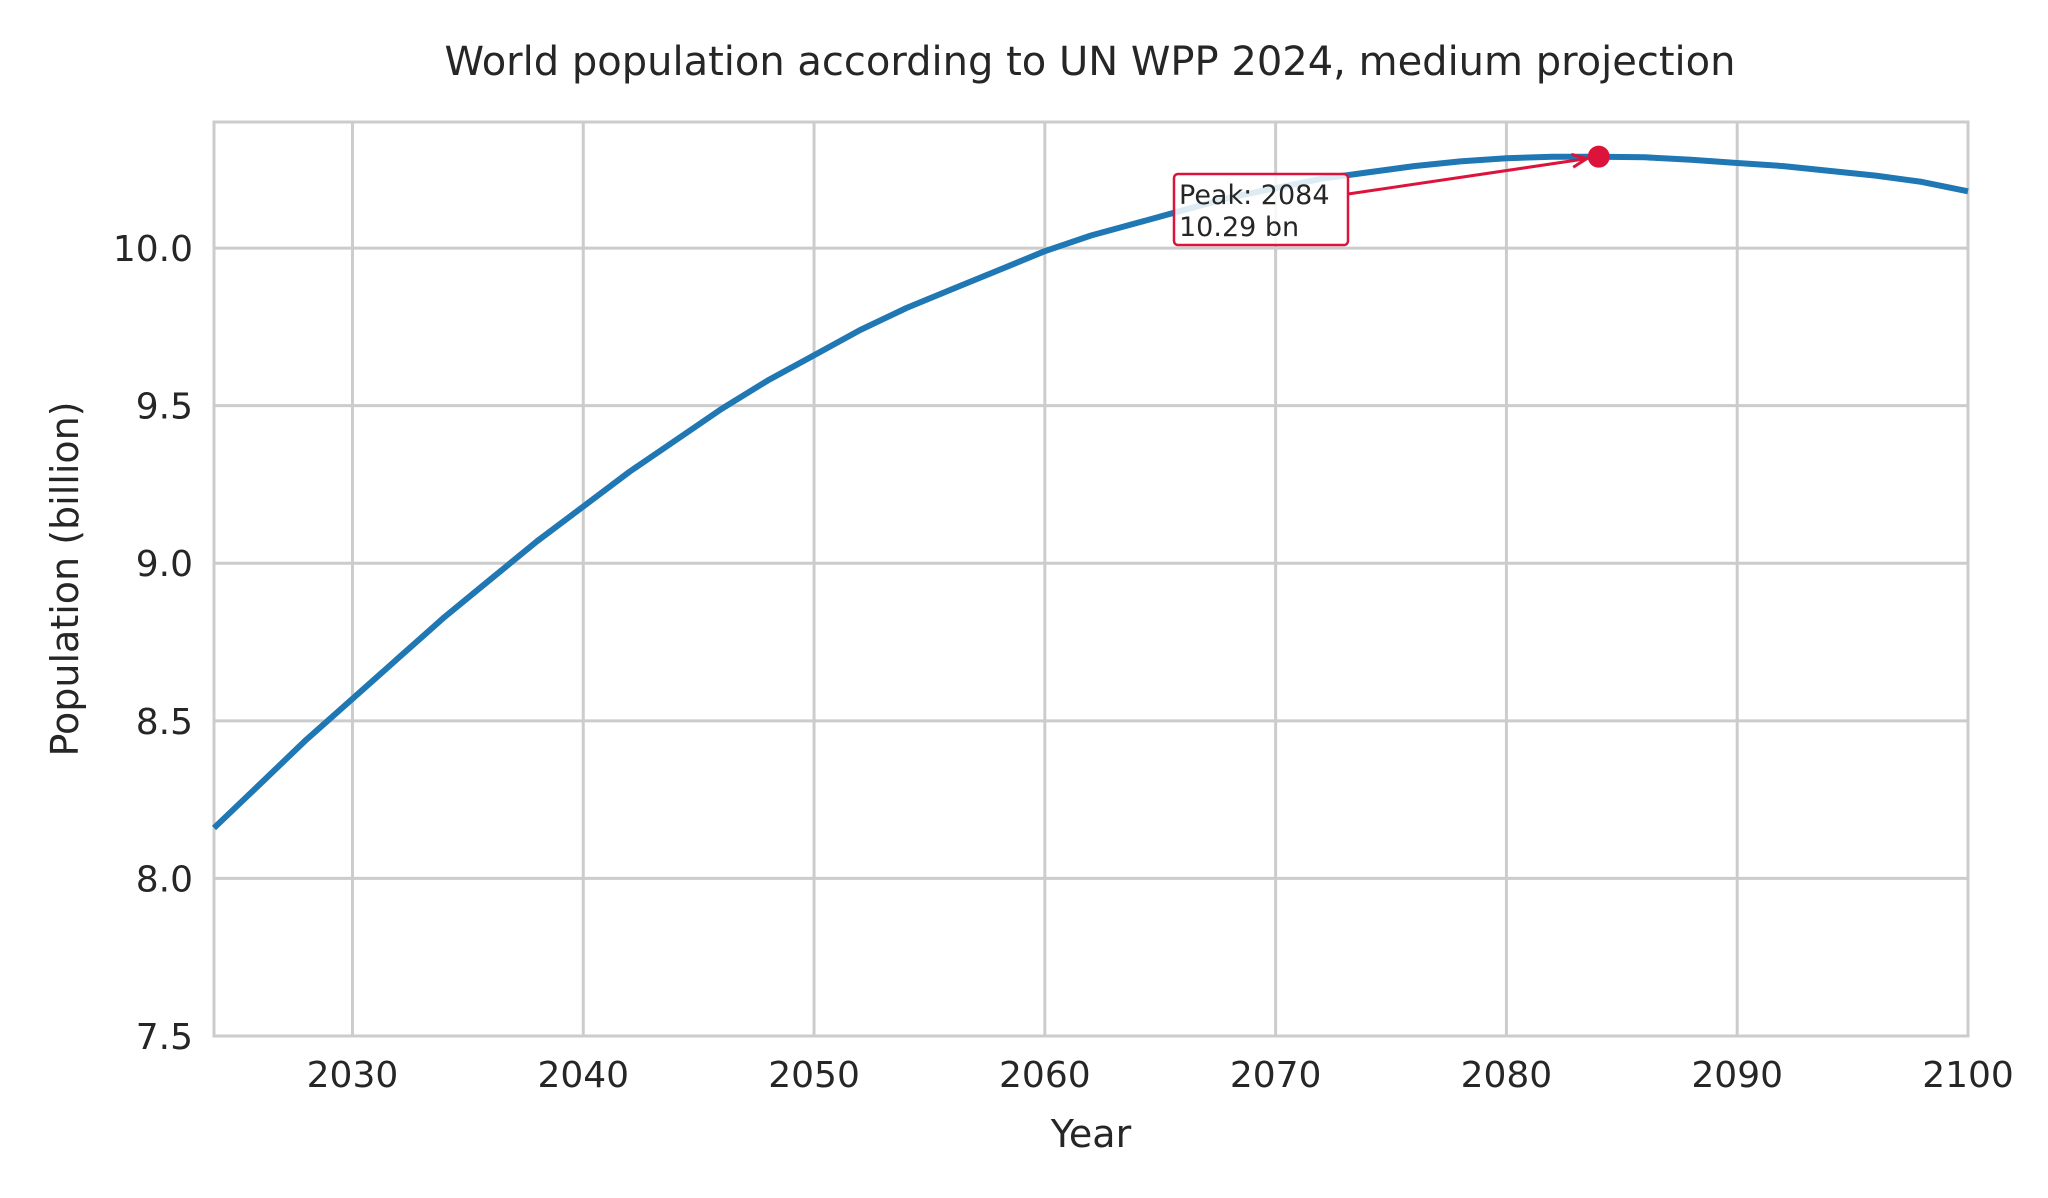  Describe the element at coordinates (1045, 1075) in the screenshot. I see `x-tick-label: 2060` at that location.